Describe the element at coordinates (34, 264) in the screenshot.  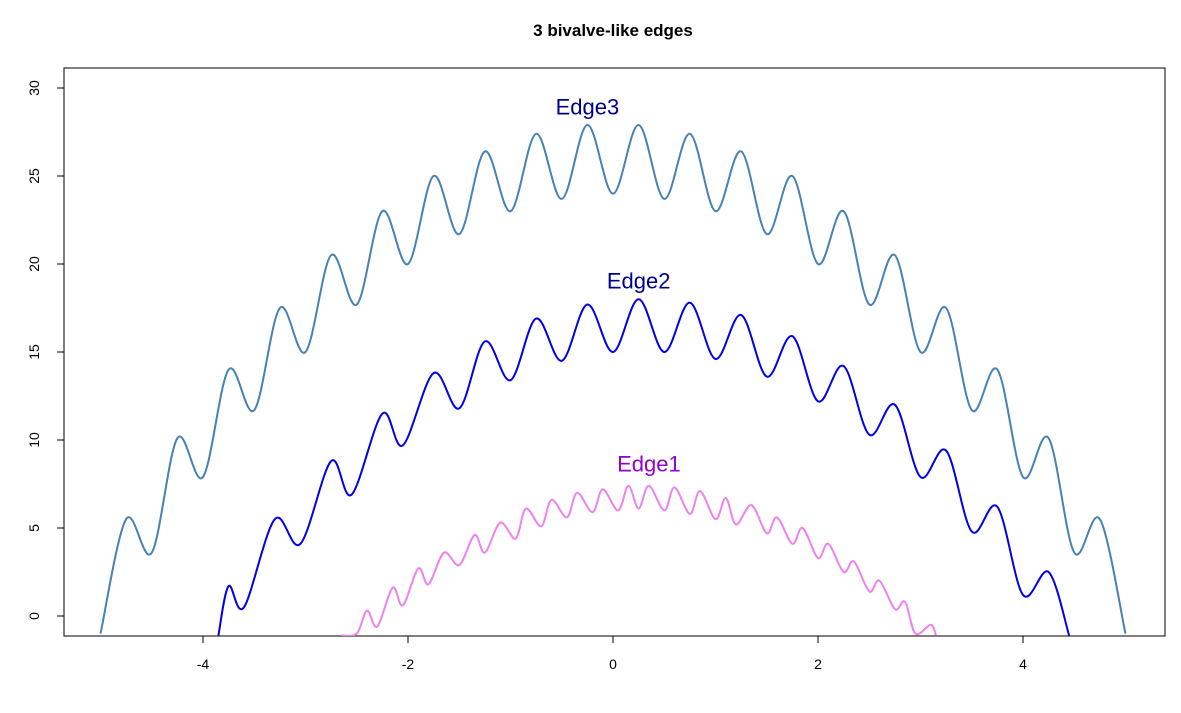
I see `y-tick-label: 20` at that location.